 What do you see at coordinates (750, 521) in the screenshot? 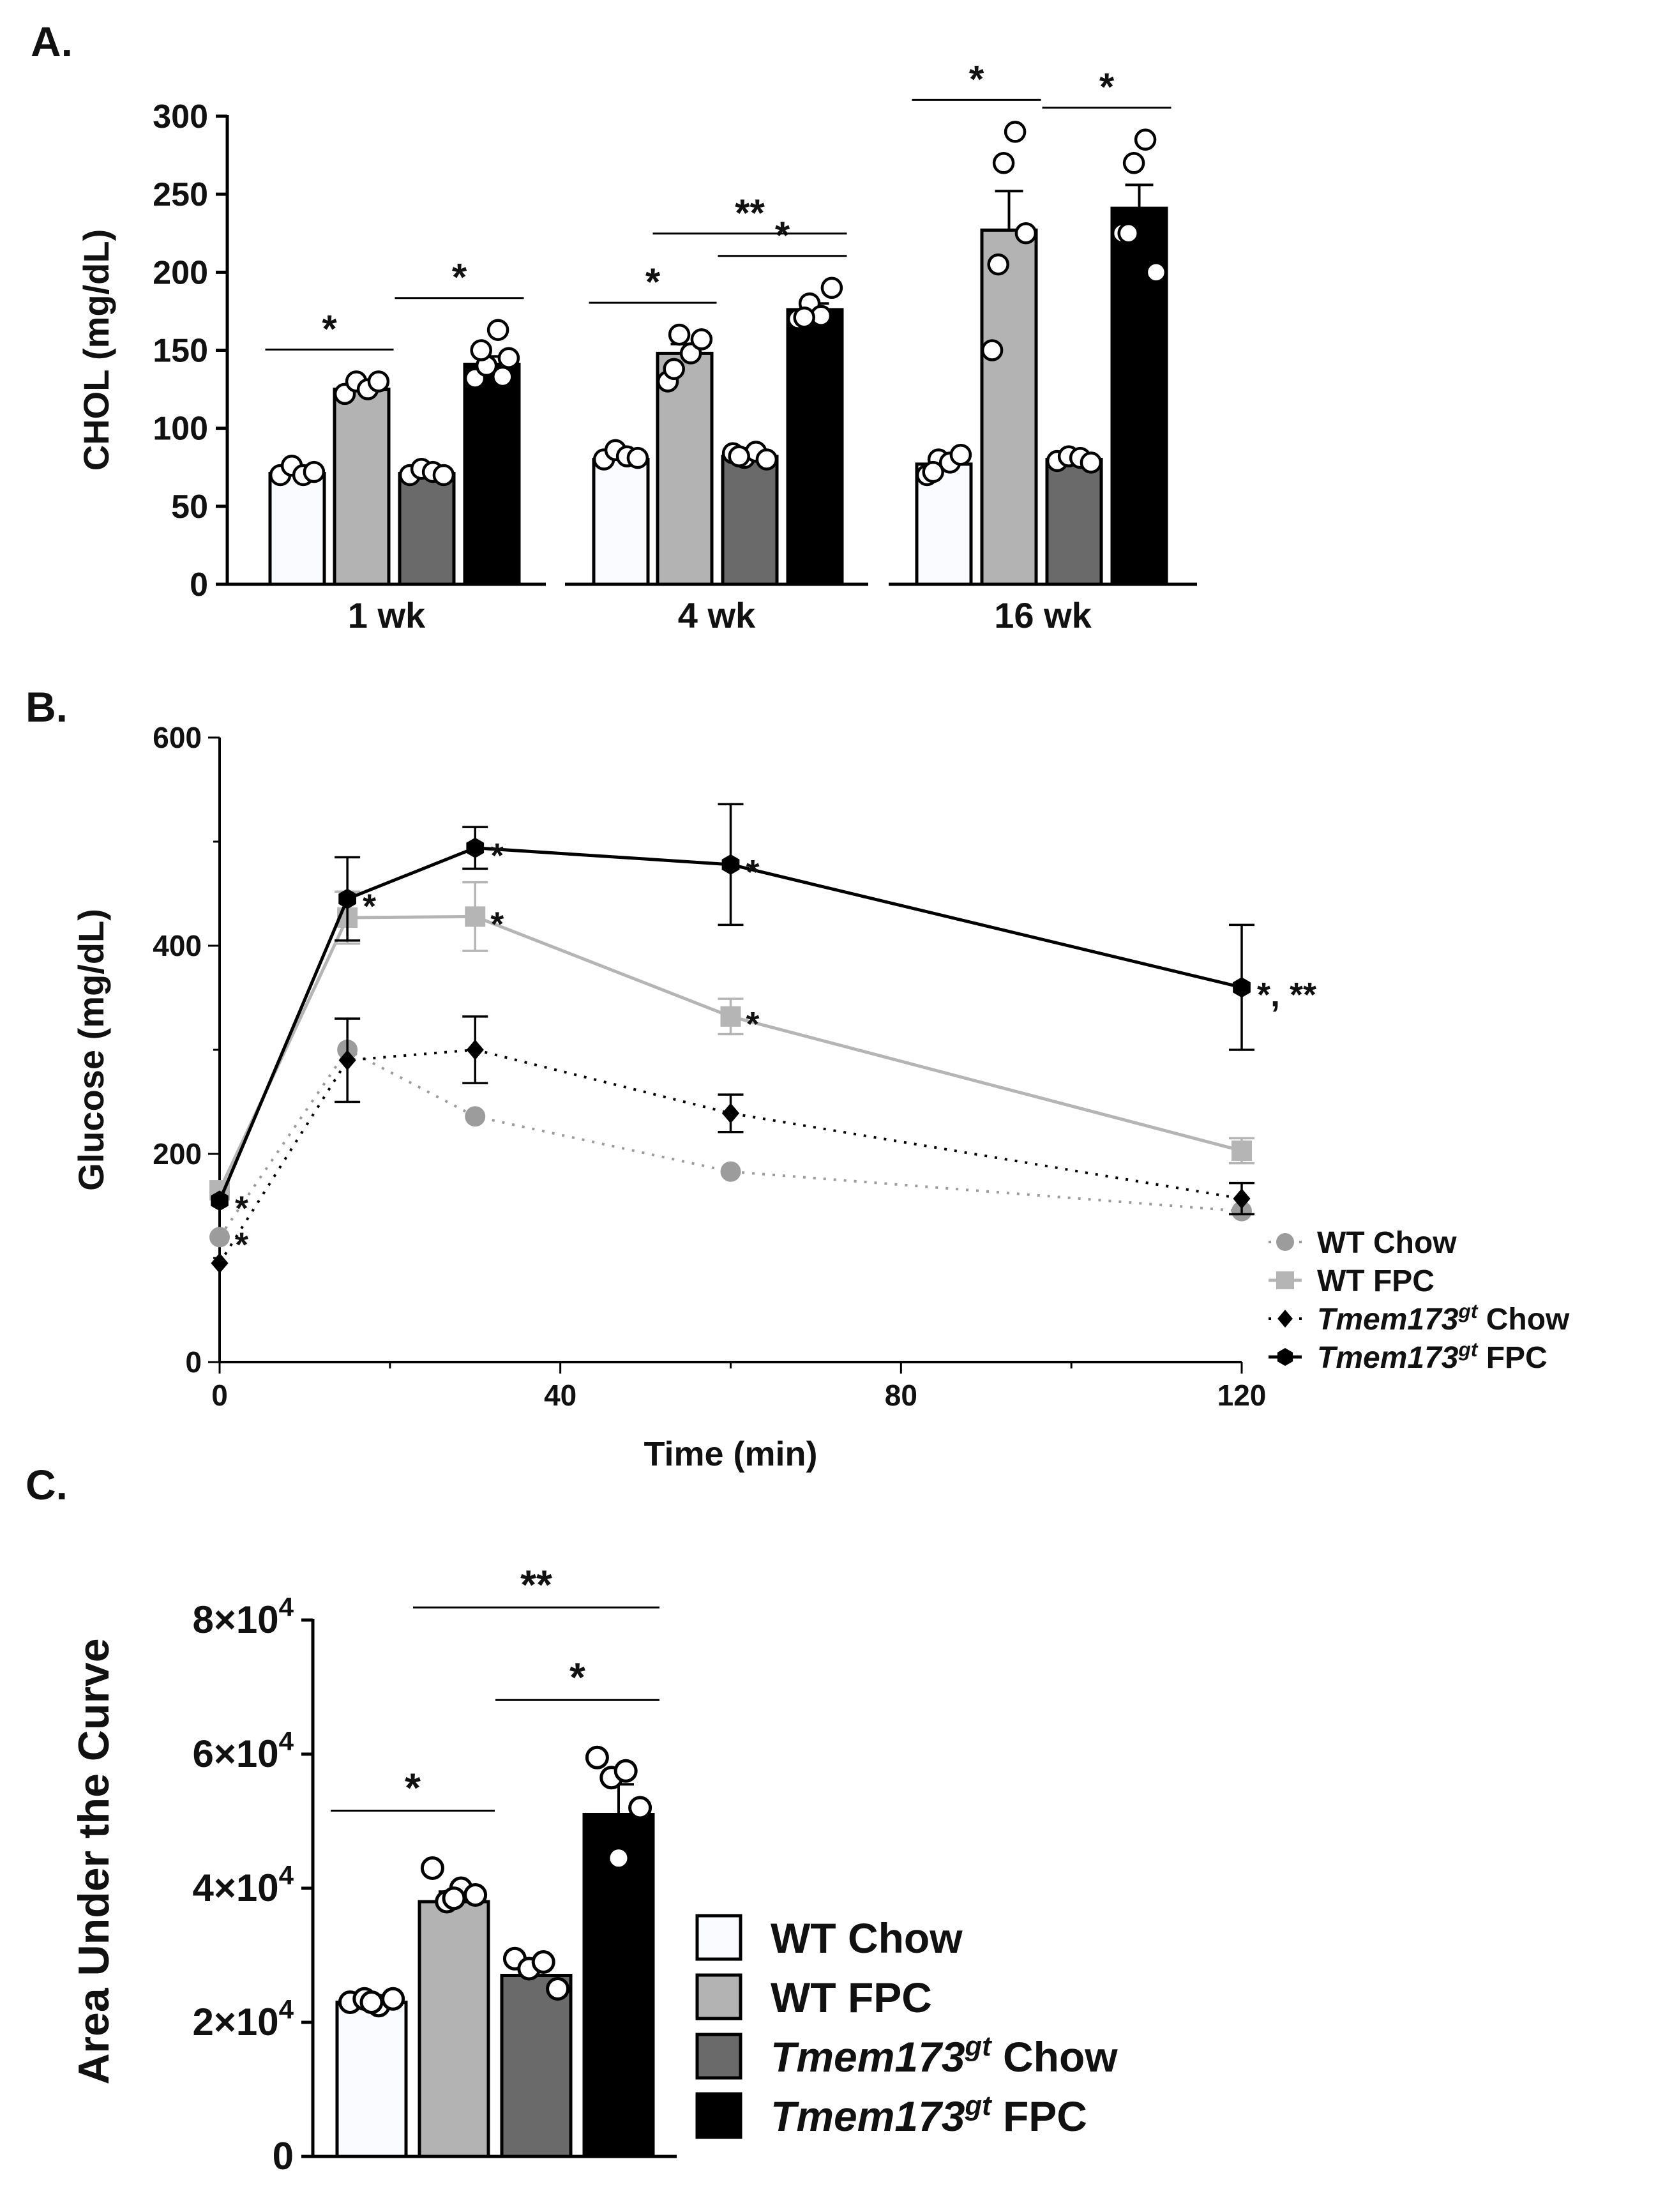
I see `bar-4-wk-tmem173gt-chow` at bounding box center [750, 521].